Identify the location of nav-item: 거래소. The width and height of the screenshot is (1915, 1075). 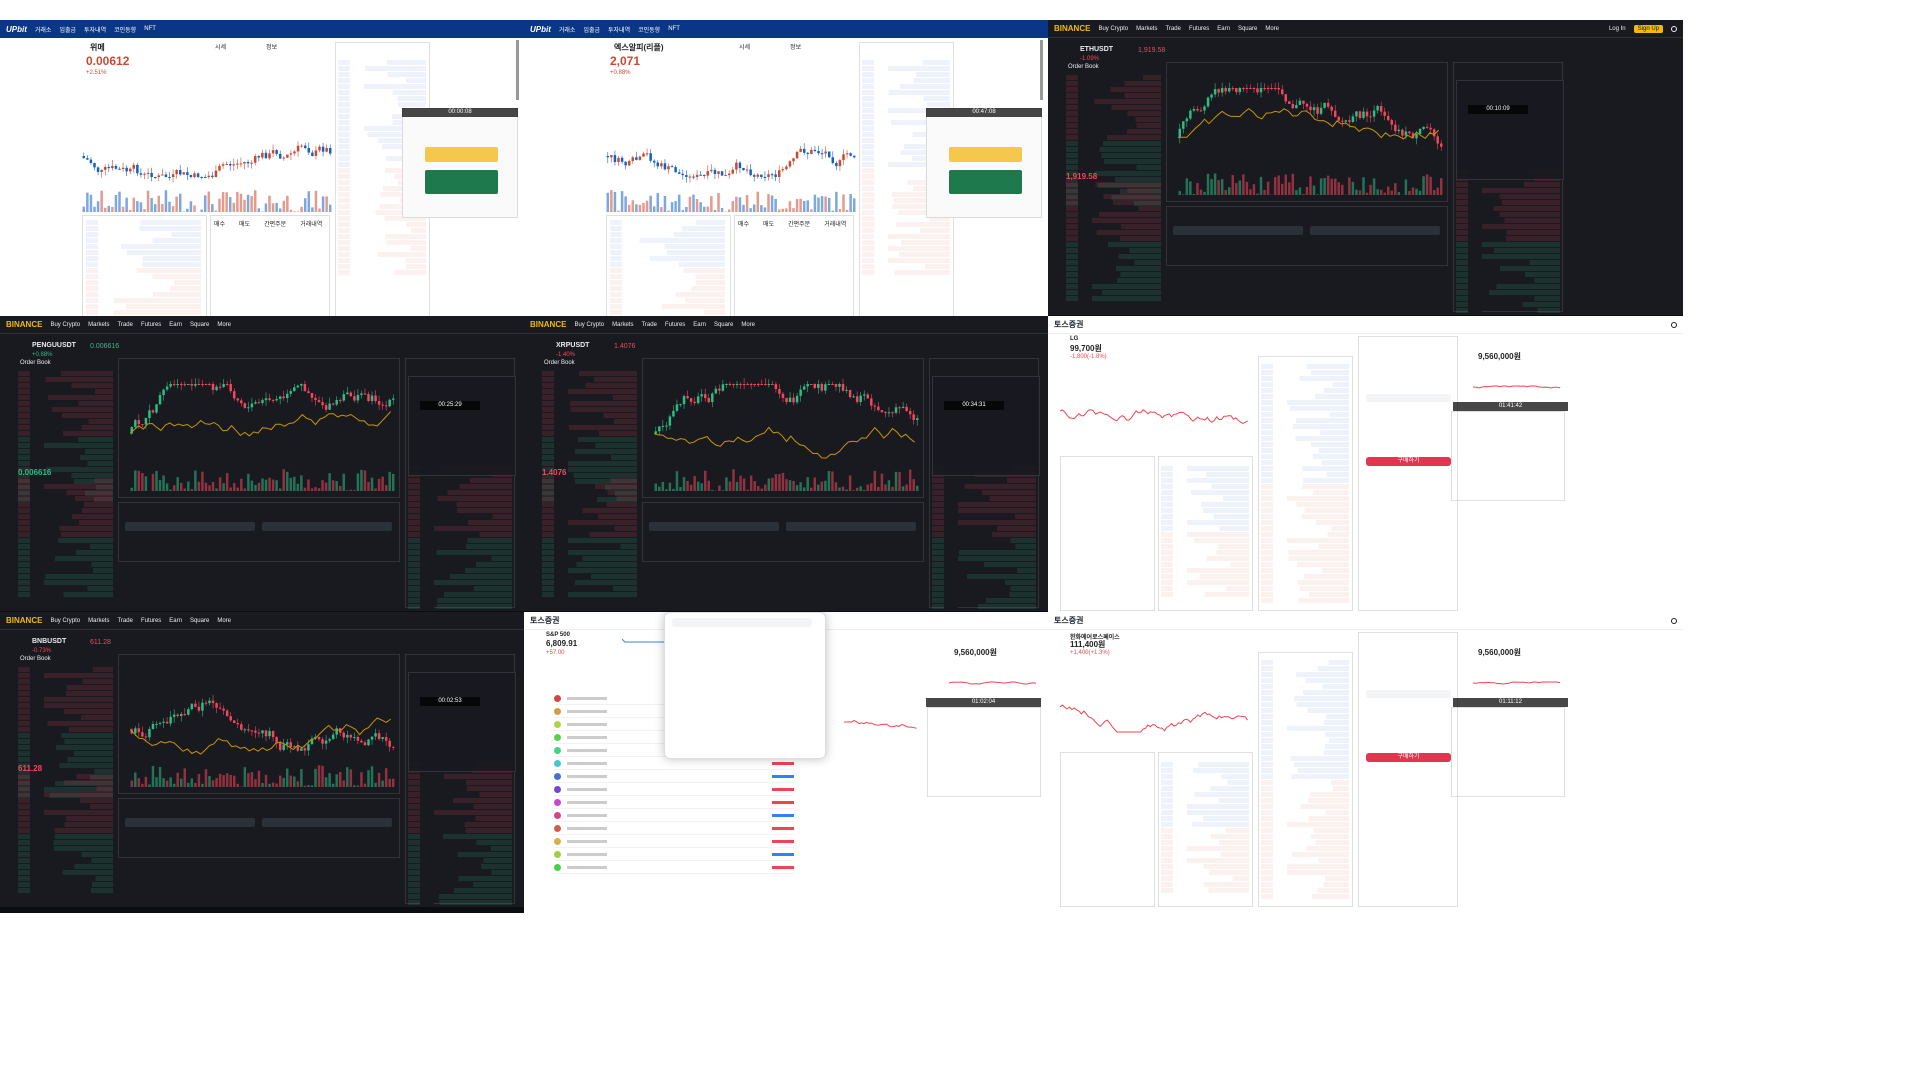
(43, 30).